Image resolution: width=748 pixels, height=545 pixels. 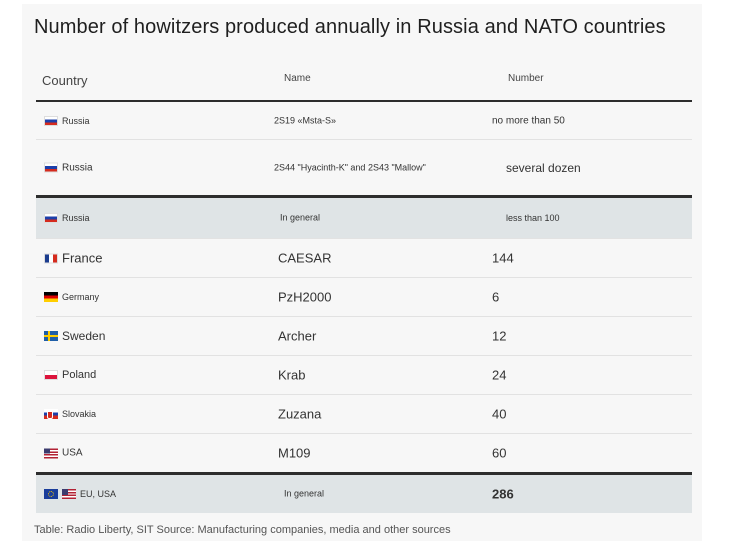 What do you see at coordinates (297, 78) in the screenshot?
I see `column-header-name: Name` at bounding box center [297, 78].